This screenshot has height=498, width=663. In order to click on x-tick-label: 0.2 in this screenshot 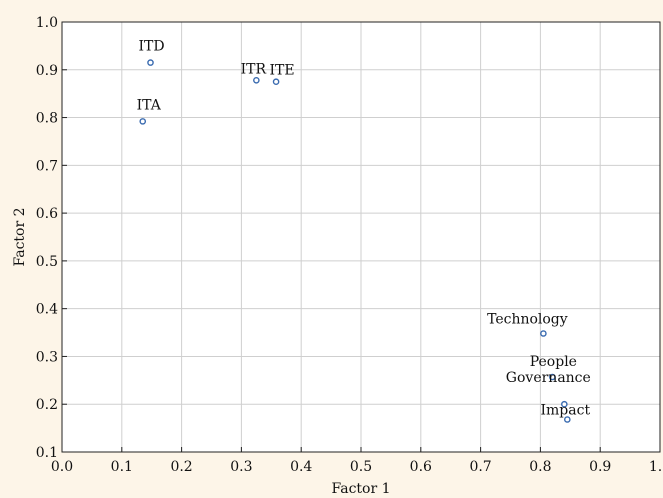, I will do `click(181, 467)`.